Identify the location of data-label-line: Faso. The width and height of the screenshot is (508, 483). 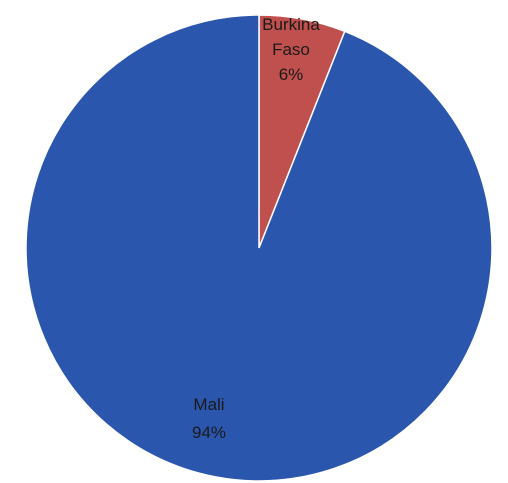
(291, 49).